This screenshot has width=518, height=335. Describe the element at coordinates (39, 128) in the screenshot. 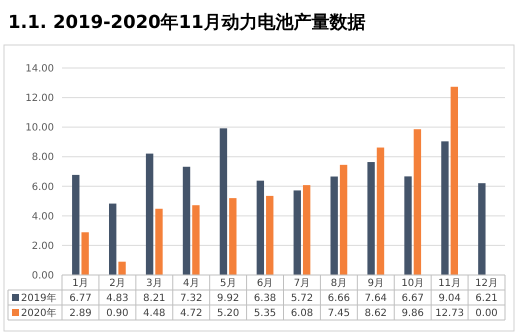

I see `y-tick-label: 10.00` at that location.